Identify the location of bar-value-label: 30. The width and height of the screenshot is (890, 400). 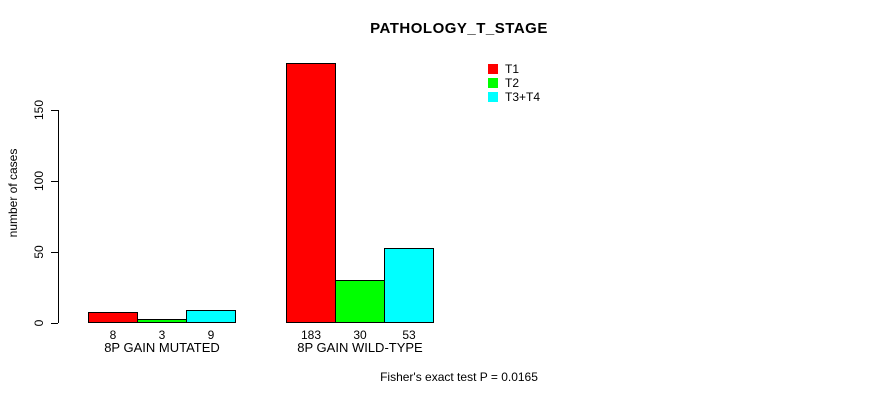
(360, 335).